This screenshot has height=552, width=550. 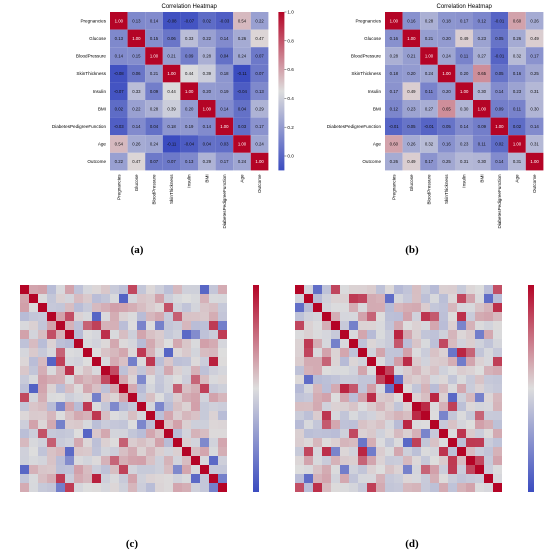 I want to click on cell-value-label: 0.02, so click(x=207, y=20).